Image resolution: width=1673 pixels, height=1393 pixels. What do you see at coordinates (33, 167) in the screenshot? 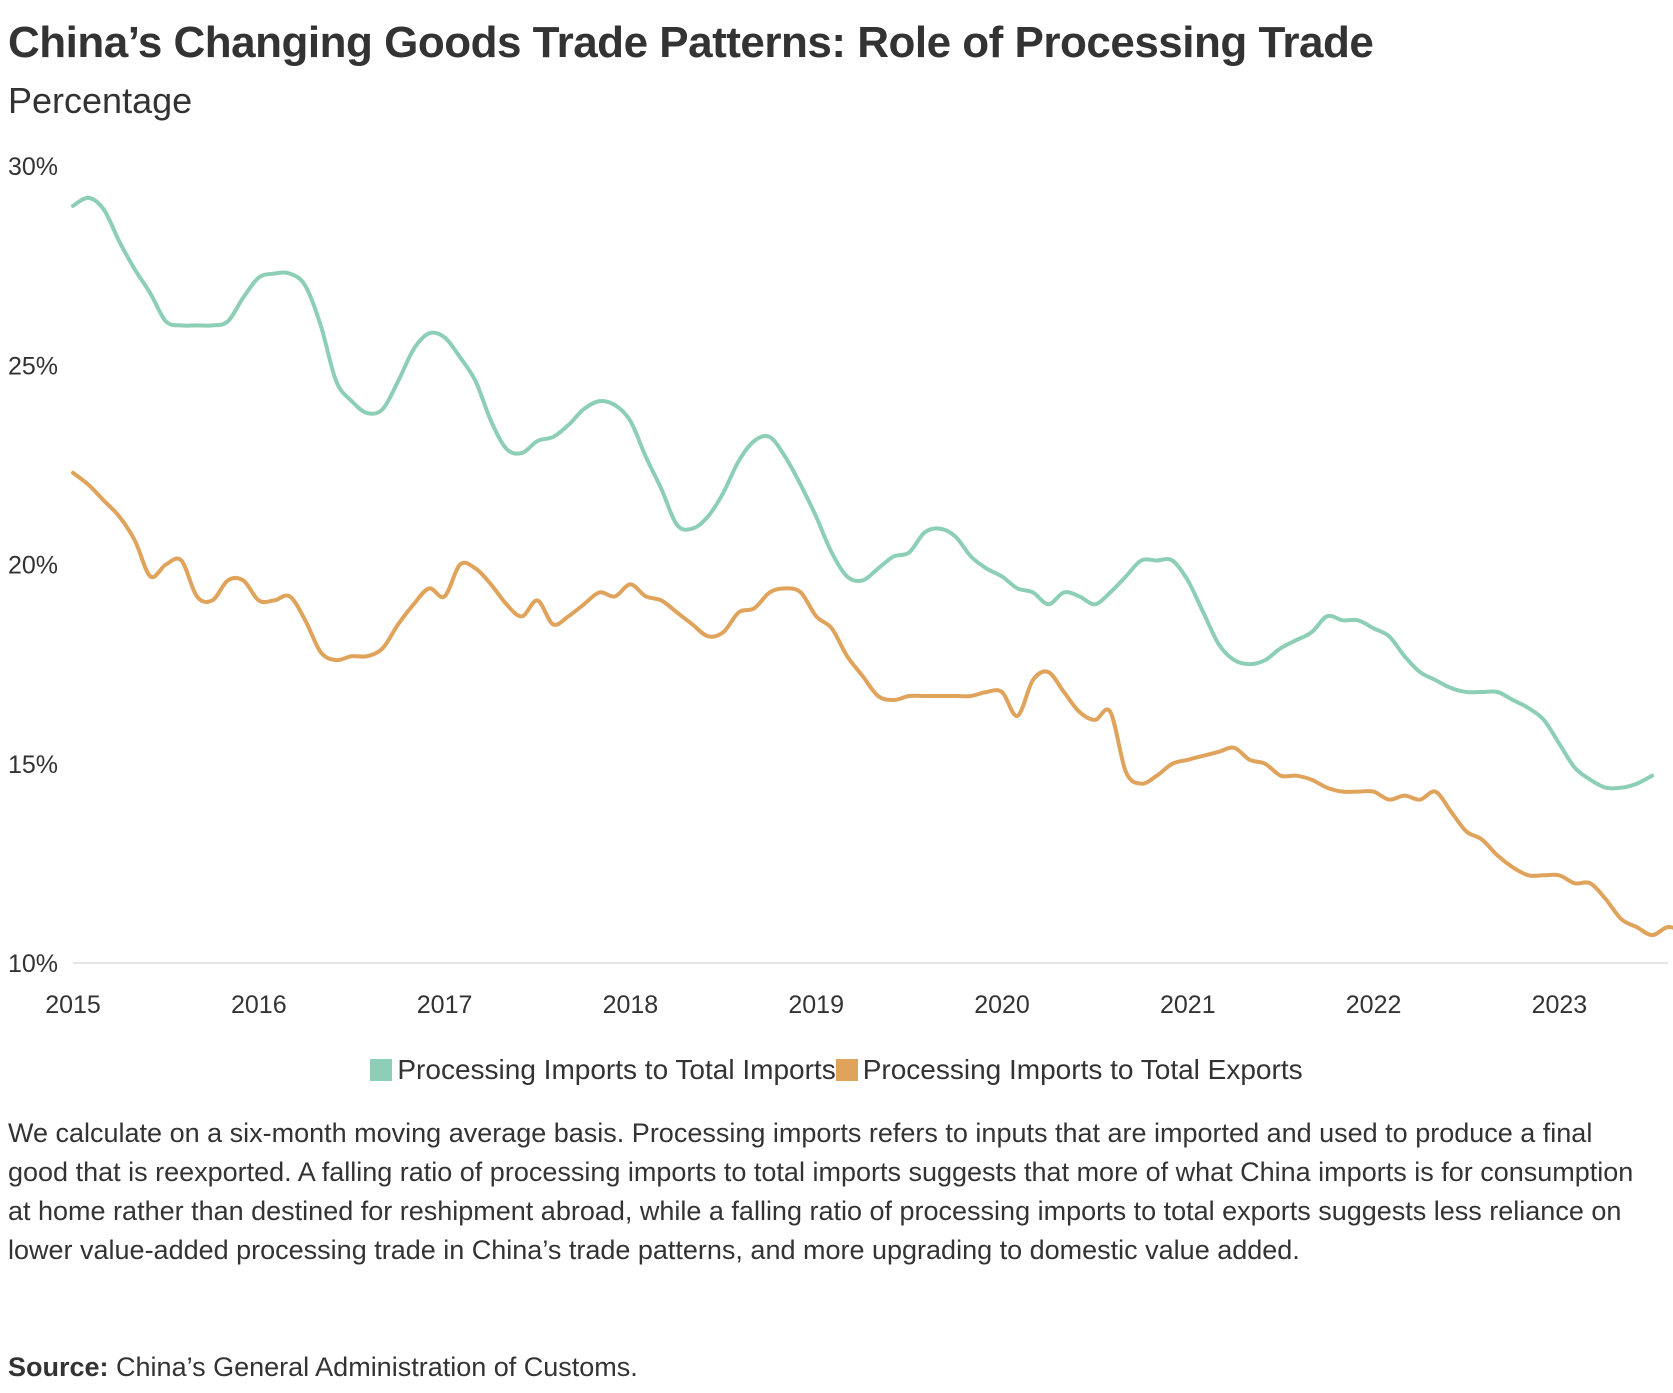
I see `y-tick-label: 30%` at bounding box center [33, 167].